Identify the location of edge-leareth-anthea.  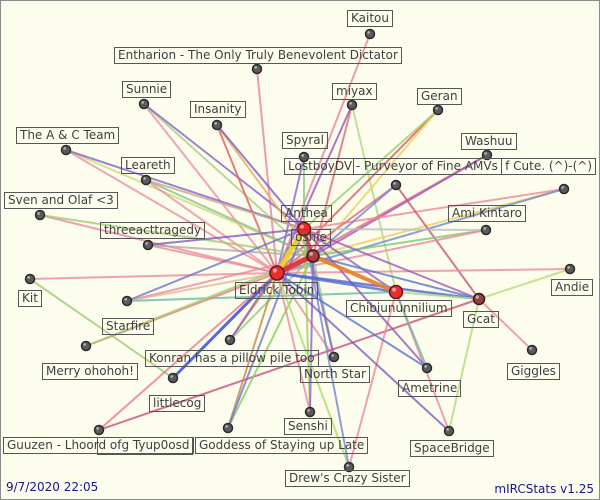
(225, 204).